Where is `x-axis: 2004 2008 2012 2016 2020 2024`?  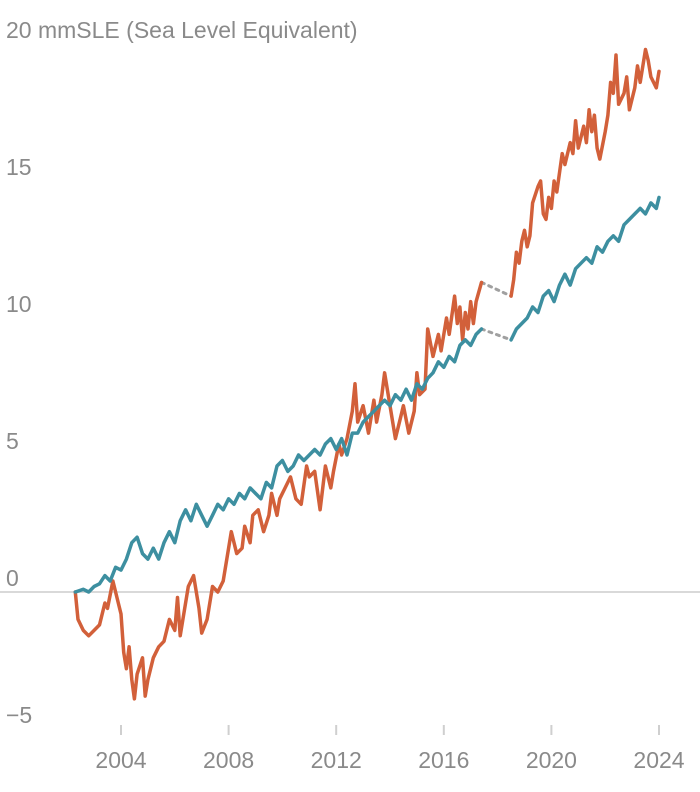
x-axis: 2004 2008 2012 2016 2020 2024 is located at coordinates (390, 749).